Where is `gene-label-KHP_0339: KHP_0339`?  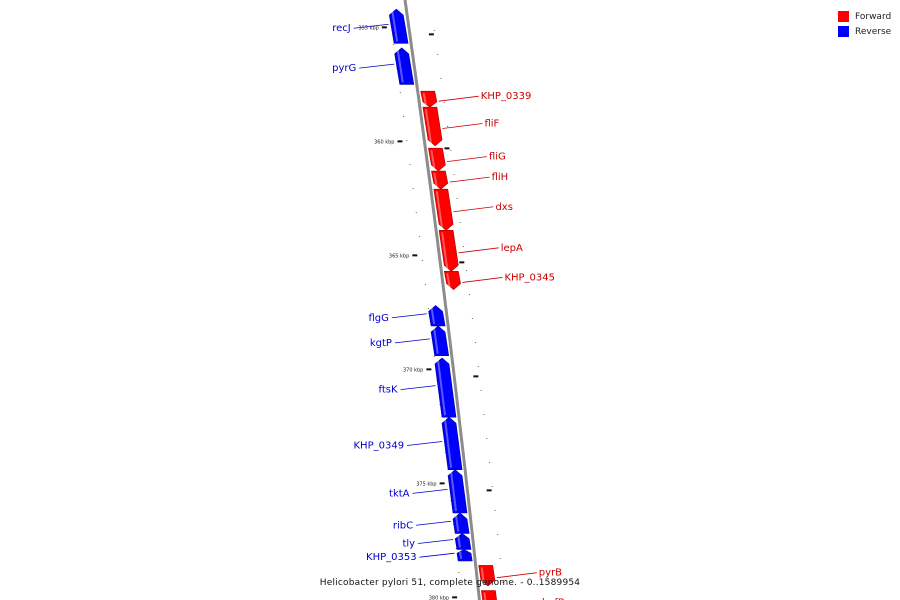 gene-label-KHP_0339: KHP_0339 is located at coordinates (506, 96).